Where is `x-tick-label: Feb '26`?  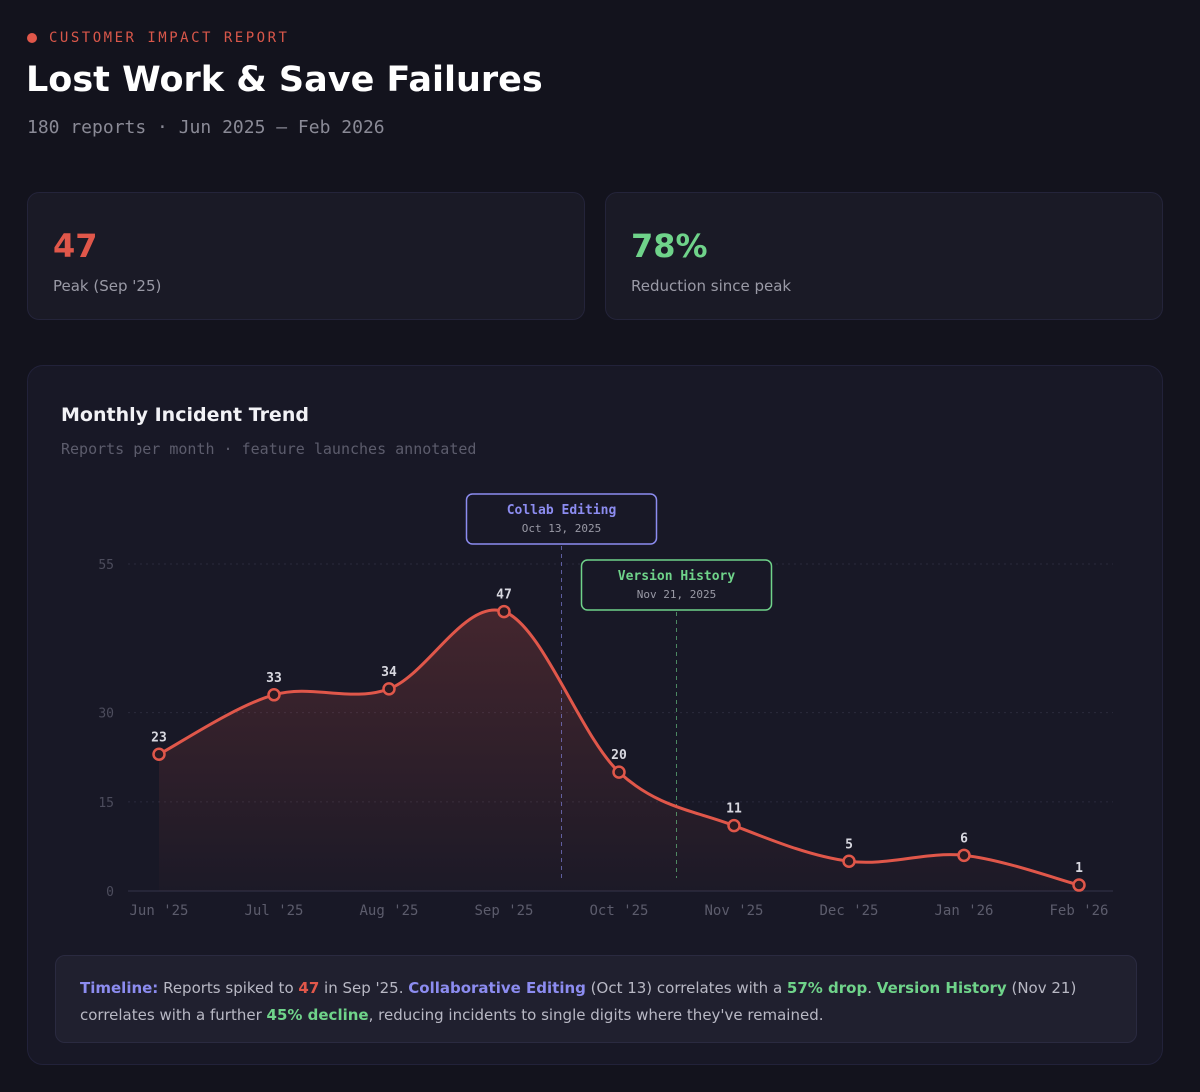 x-tick-label: Feb '26 is located at coordinates (1078, 911).